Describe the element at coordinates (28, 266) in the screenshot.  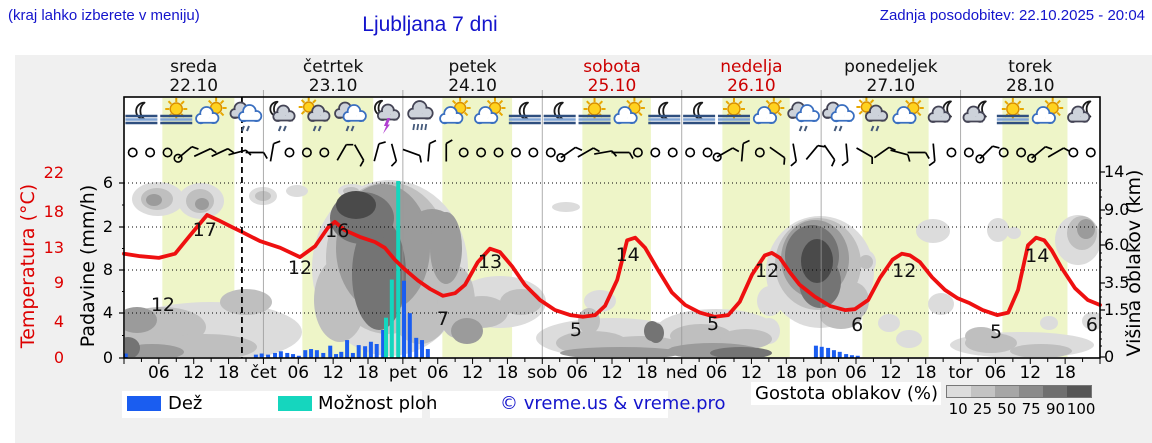
I see `temp-axis-title: Temperatura (°C)` at that location.